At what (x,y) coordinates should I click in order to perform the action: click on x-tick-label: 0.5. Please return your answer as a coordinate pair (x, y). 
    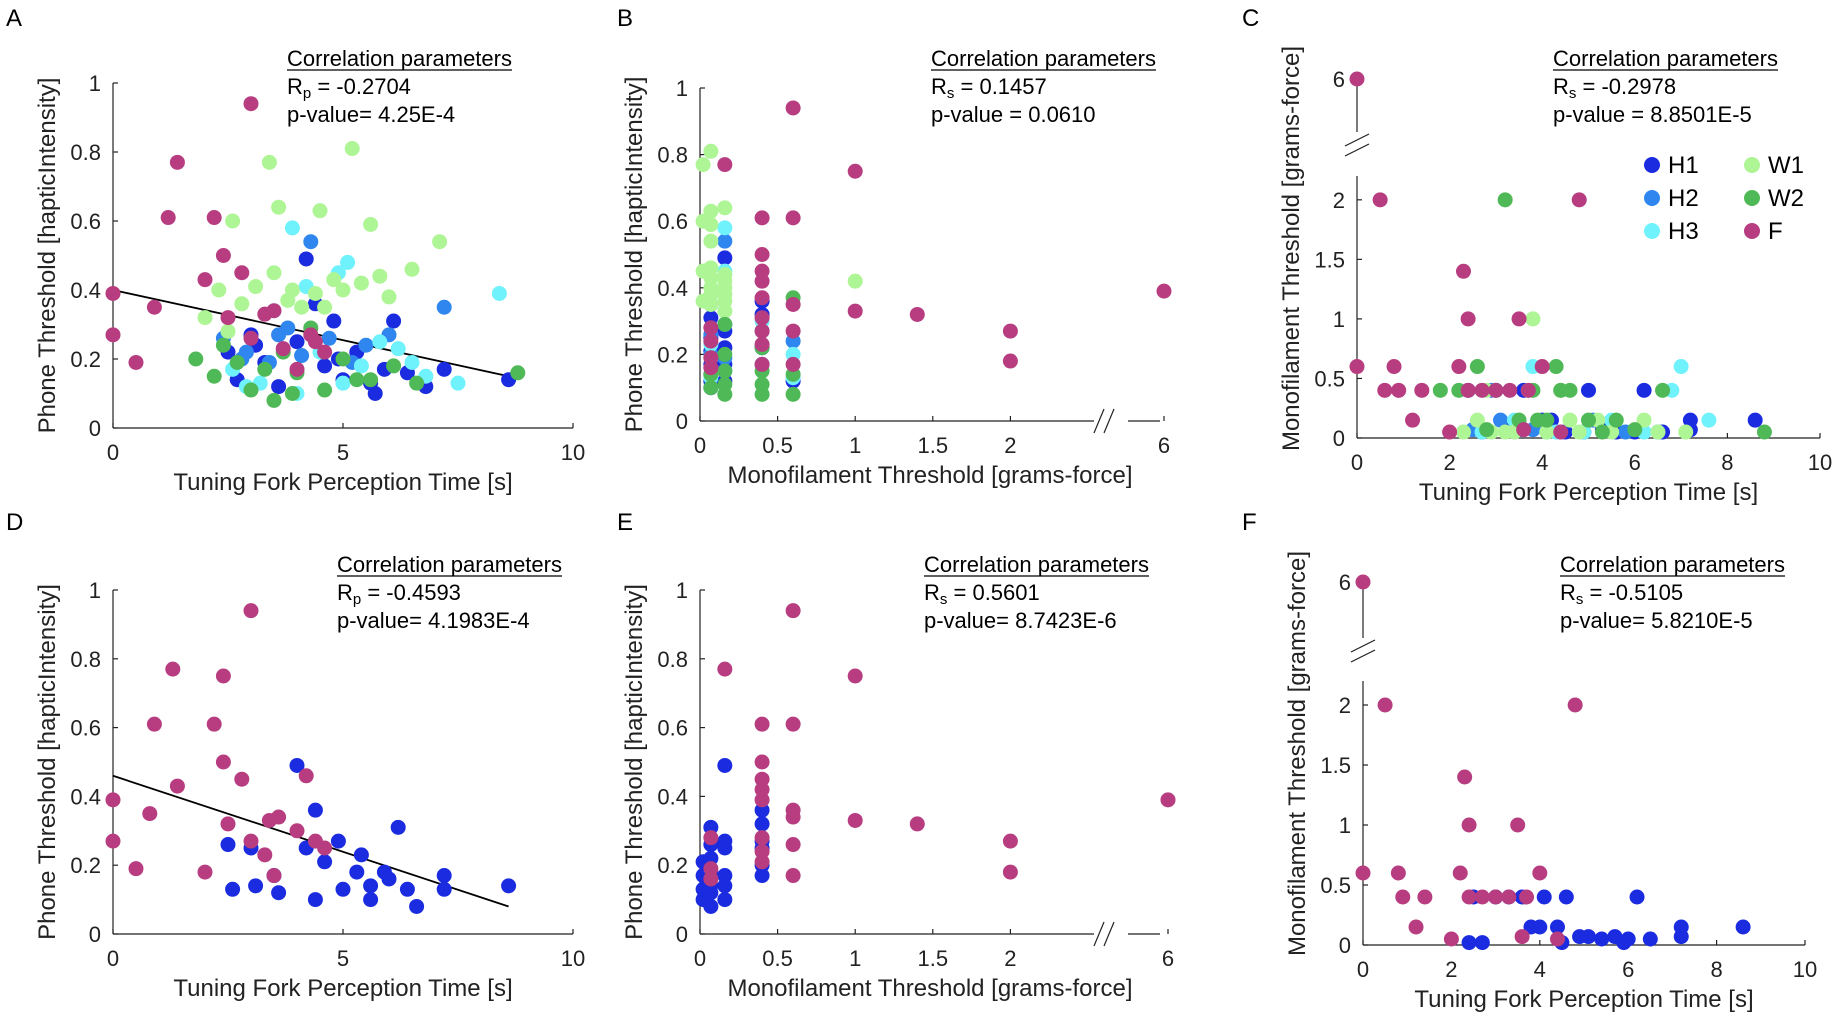
    Looking at the image, I should click on (777, 958).